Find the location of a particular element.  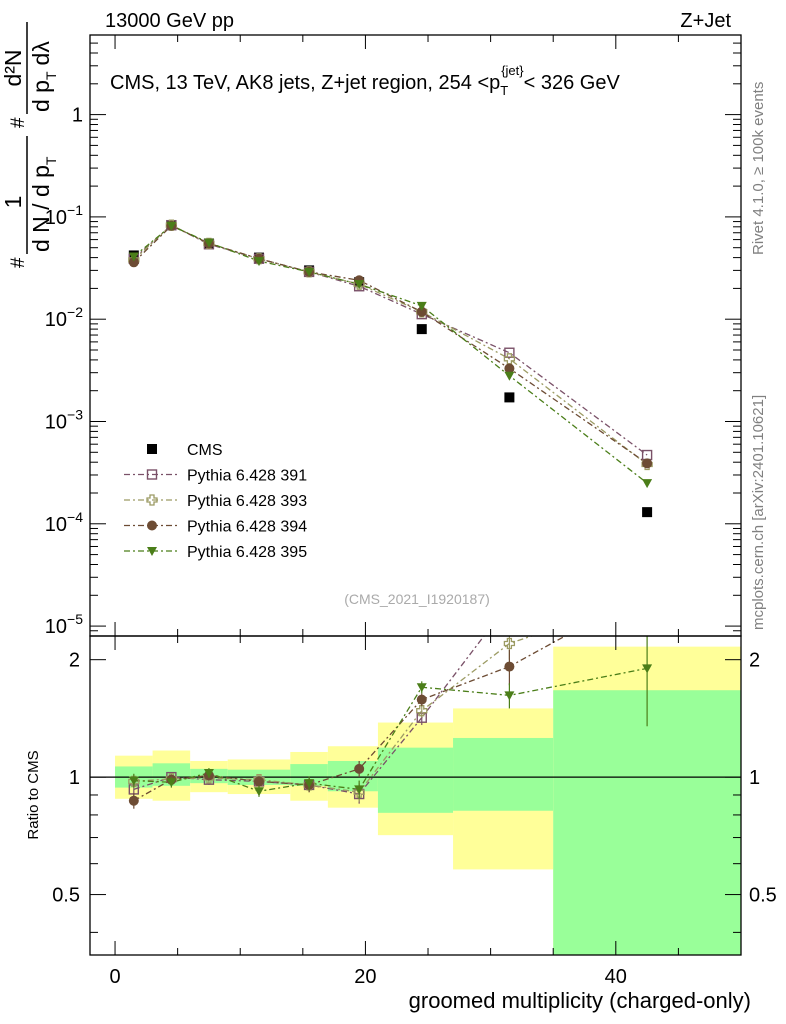

main-y-tick-exponent-4: −4 is located at coordinates (75, 517).